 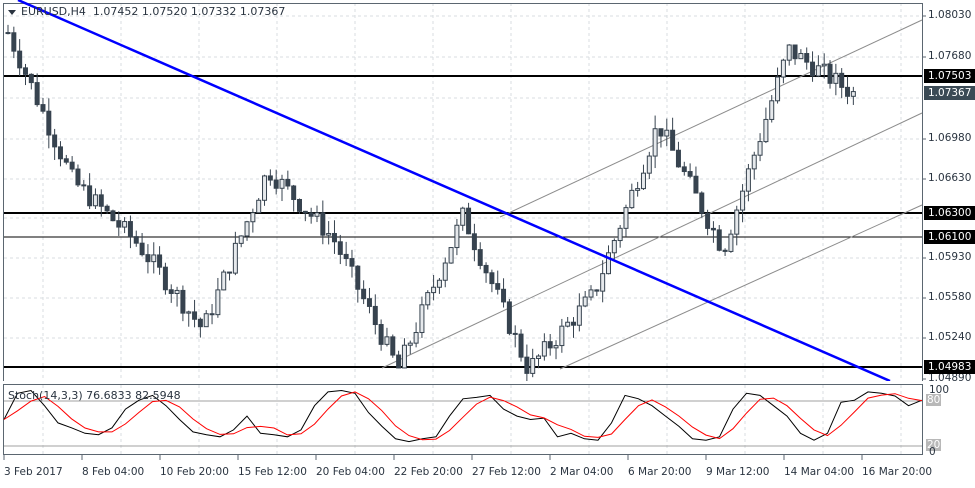 What do you see at coordinates (949, 367) in the screenshot?
I see `level-label-1.04983: 1.04983` at bounding box center [949, 367].